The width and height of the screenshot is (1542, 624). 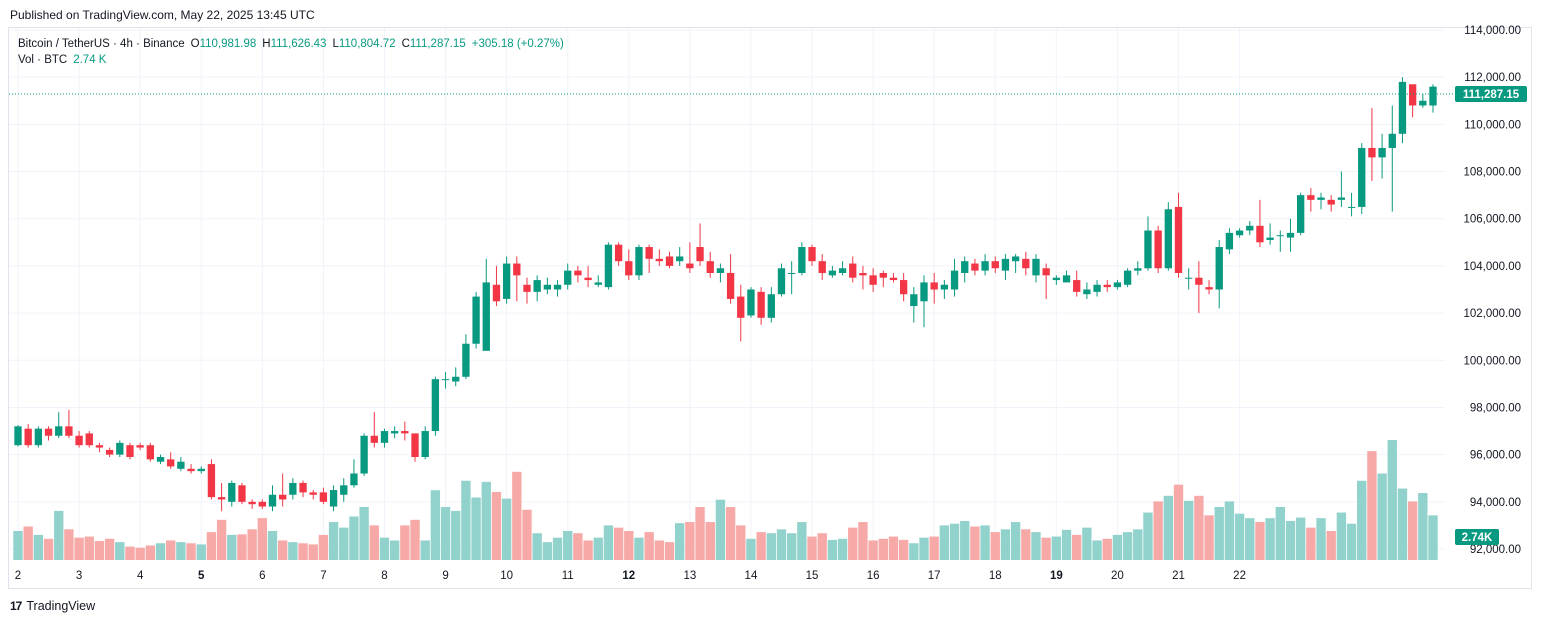 I want to click on time-tick-label: 12, so click(x=628, y=576).